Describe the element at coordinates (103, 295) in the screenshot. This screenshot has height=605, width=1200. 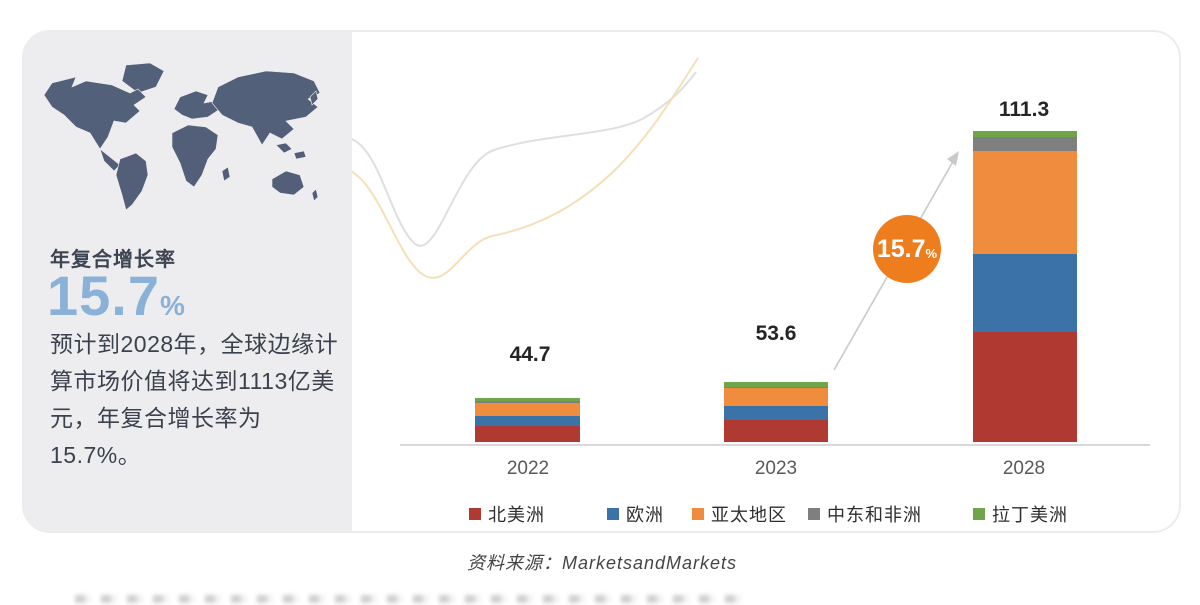
I see `cagr-value-number: 15.7` at that location.